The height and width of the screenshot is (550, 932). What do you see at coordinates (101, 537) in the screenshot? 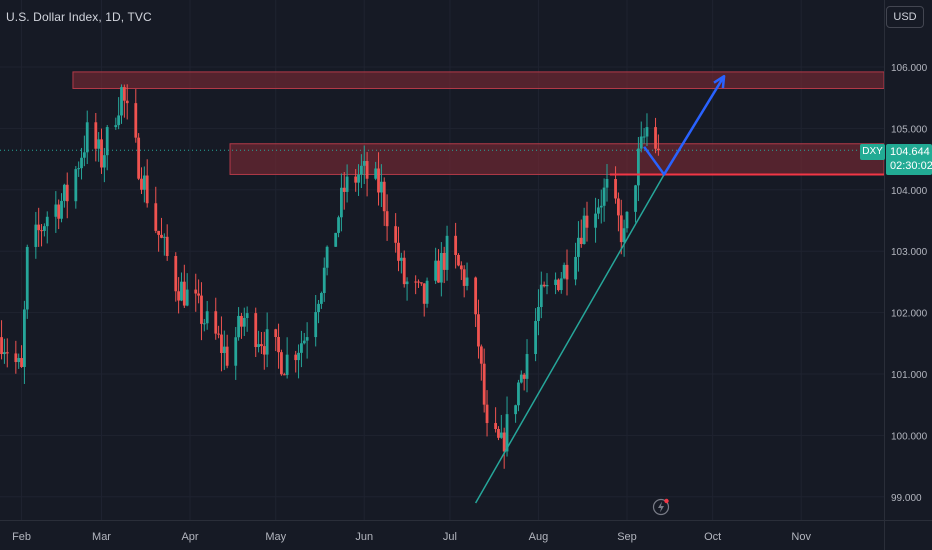
I see `x-tick-label: Mar` at bounding box center [101, 537].